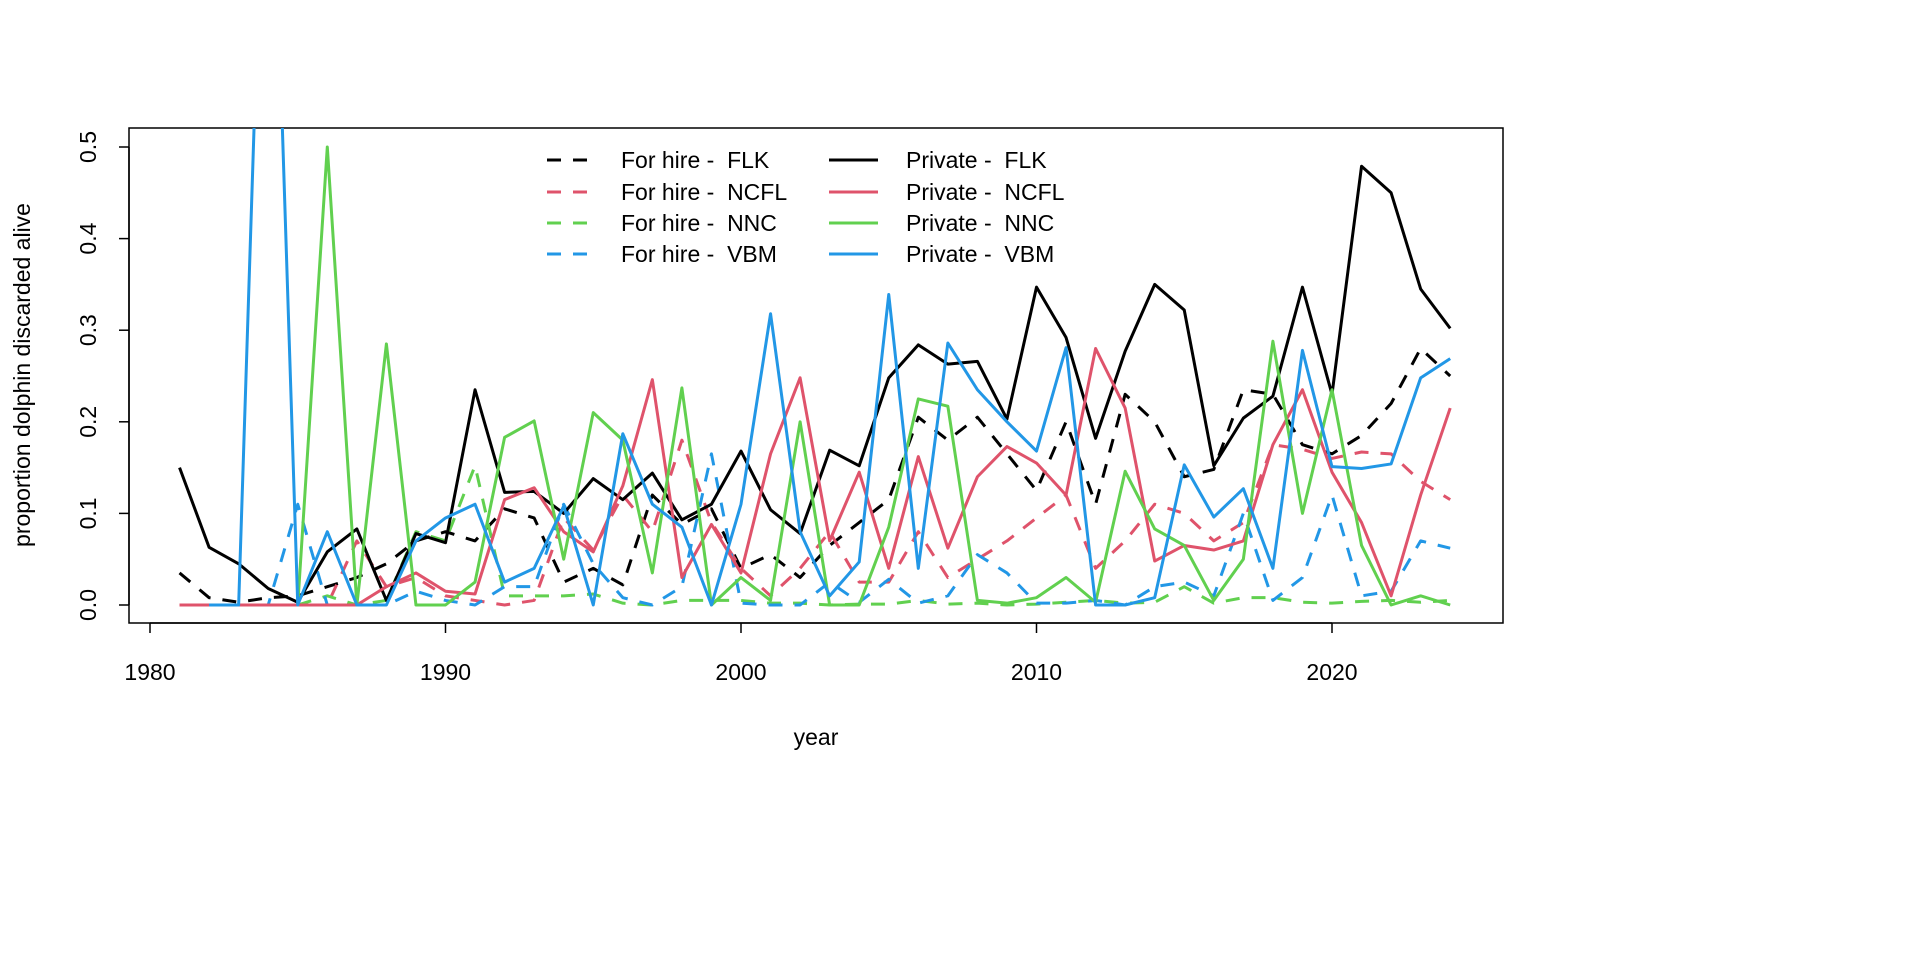 The height and width of the screenshot is (960, 1920). What do you see at coordinates (1331, 672) in the screenshot?
I see `x-tick-label: 2020` at bounding box center [1331, 672].